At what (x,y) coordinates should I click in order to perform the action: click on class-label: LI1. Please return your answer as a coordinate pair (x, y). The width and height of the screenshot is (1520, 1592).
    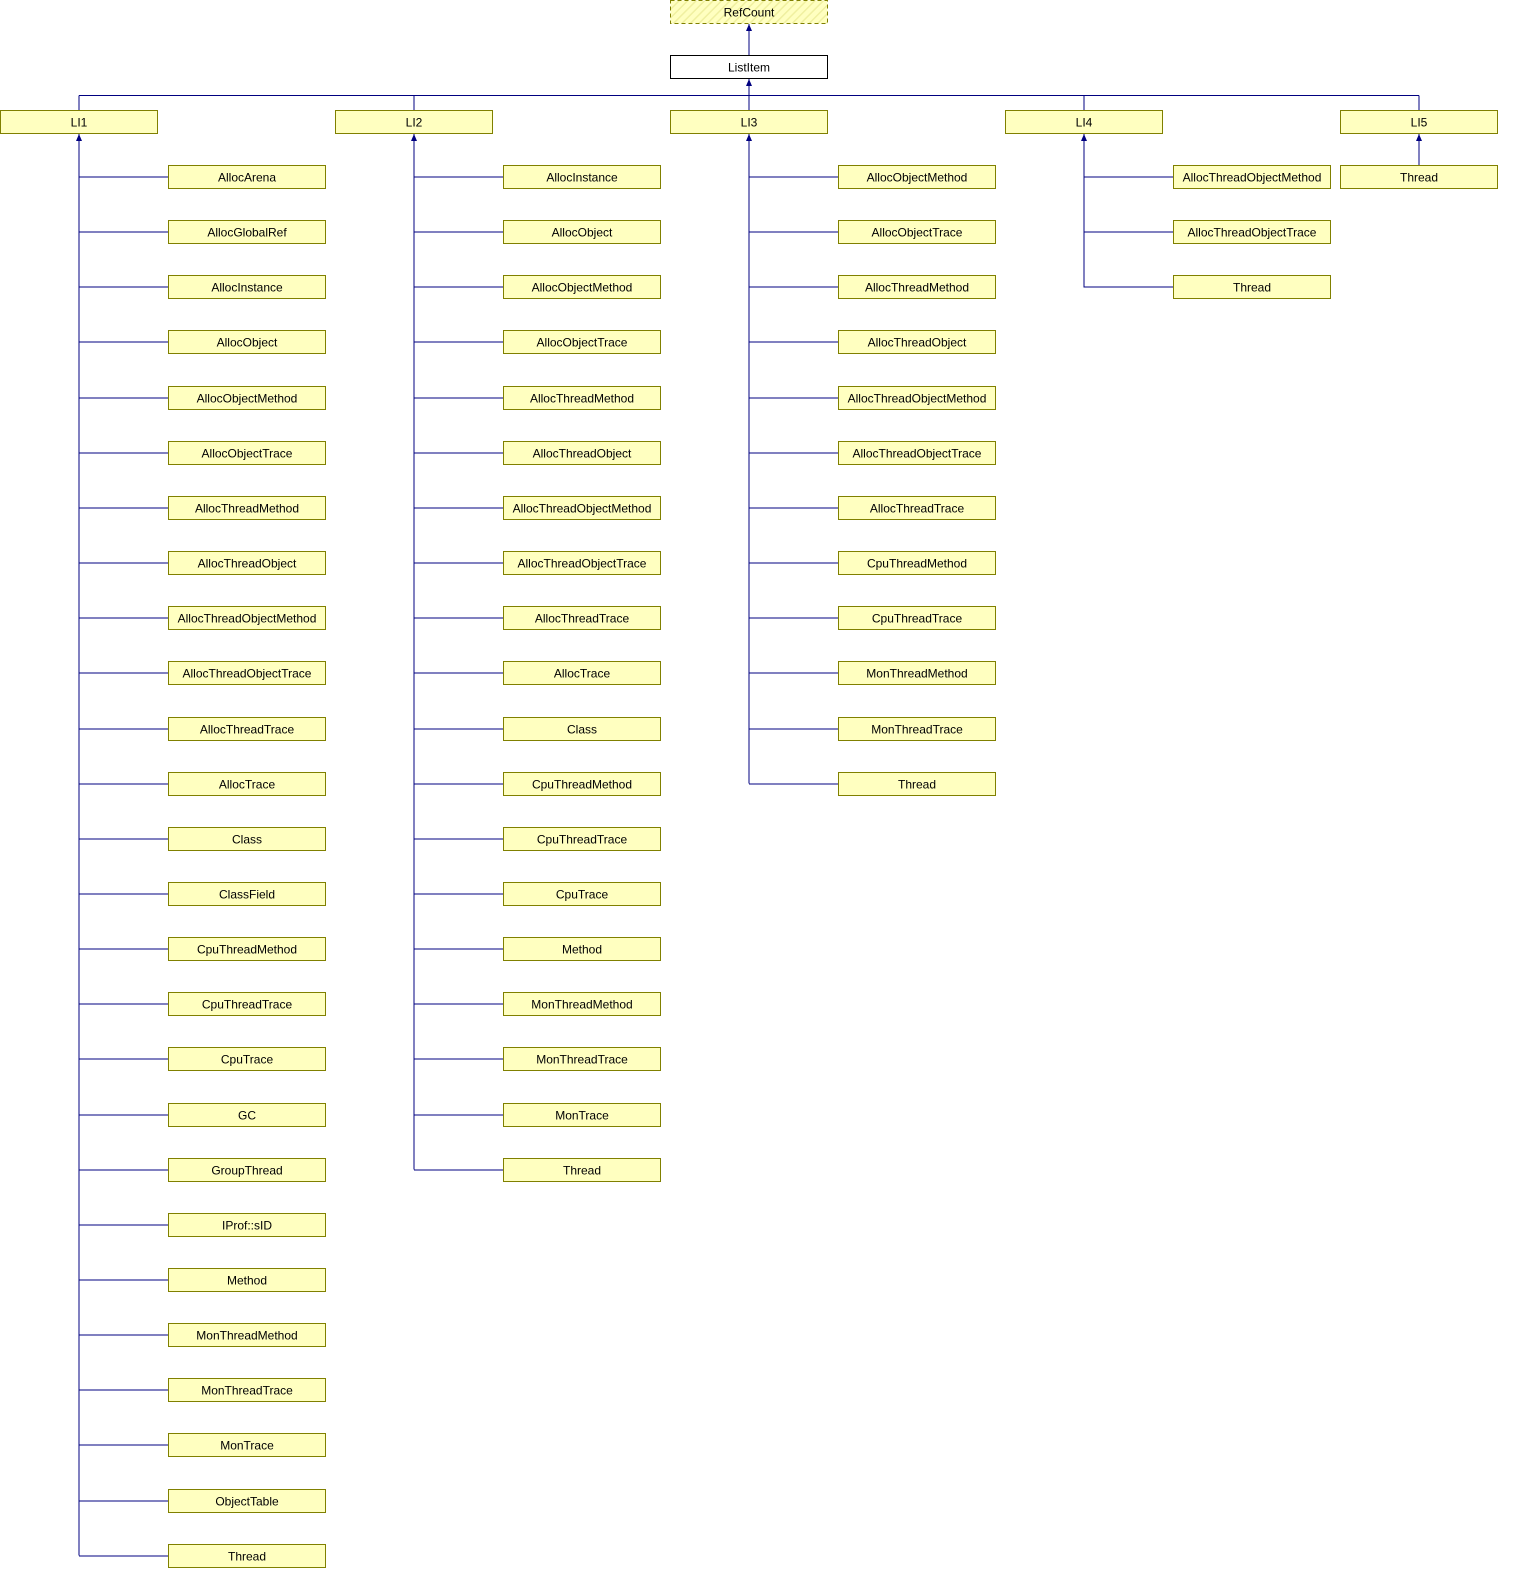
    Looking at the image, I should click on (79, 123).